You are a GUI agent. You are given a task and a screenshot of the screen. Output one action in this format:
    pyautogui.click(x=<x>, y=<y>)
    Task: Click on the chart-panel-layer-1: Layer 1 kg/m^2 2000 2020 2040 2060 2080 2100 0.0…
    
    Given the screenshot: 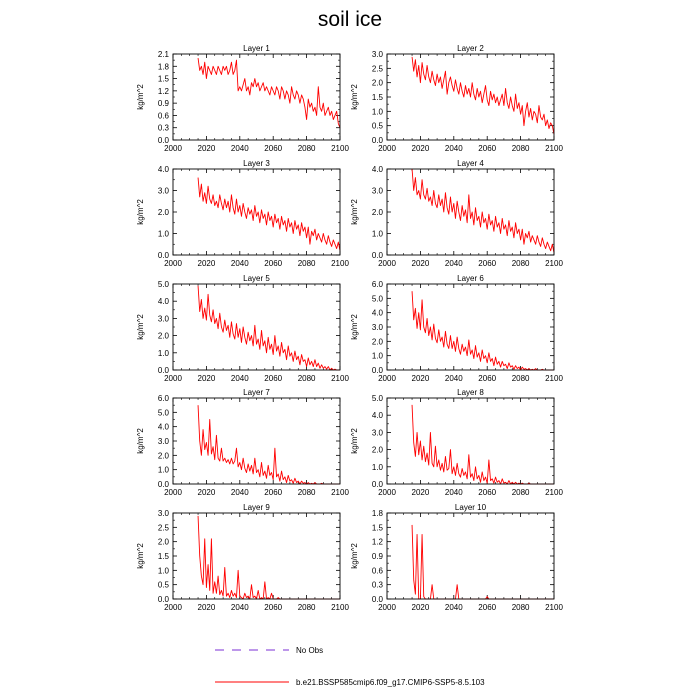 What is the action you would take?
    pyautogui.click(x=242, y=98)
    